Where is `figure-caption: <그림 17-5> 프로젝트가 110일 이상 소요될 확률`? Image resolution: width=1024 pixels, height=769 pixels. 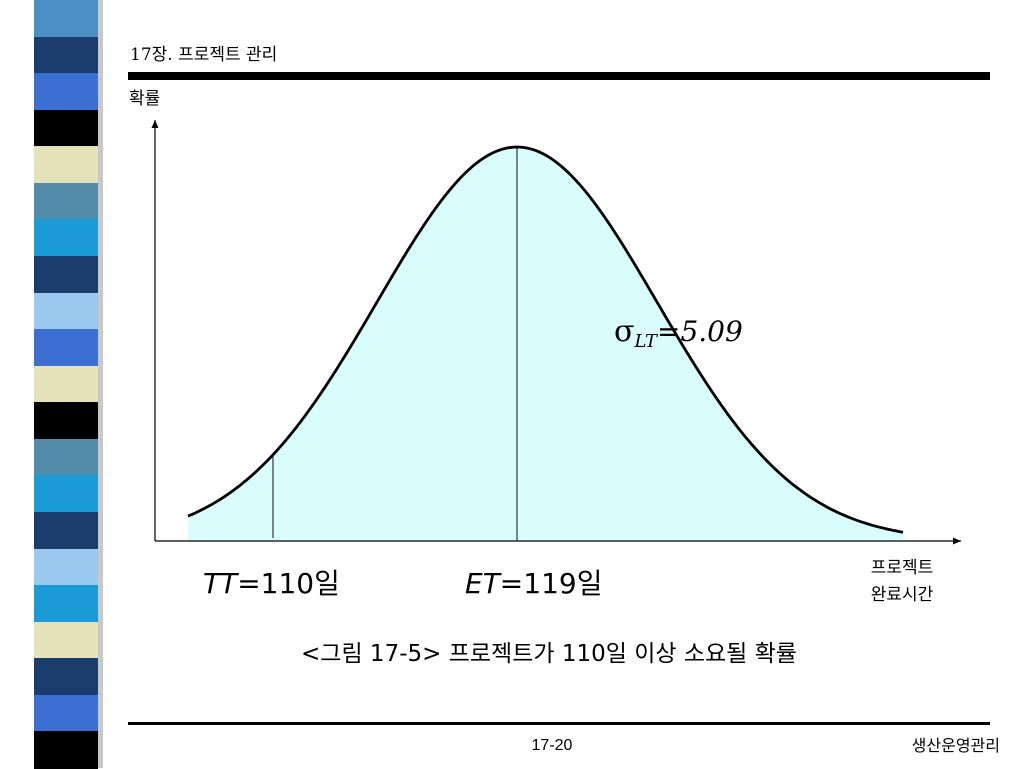
figure-caption: <그림 17-5> 프로젝트가 110일 이상 소요될 확률 is located at coordinates (549, 654).